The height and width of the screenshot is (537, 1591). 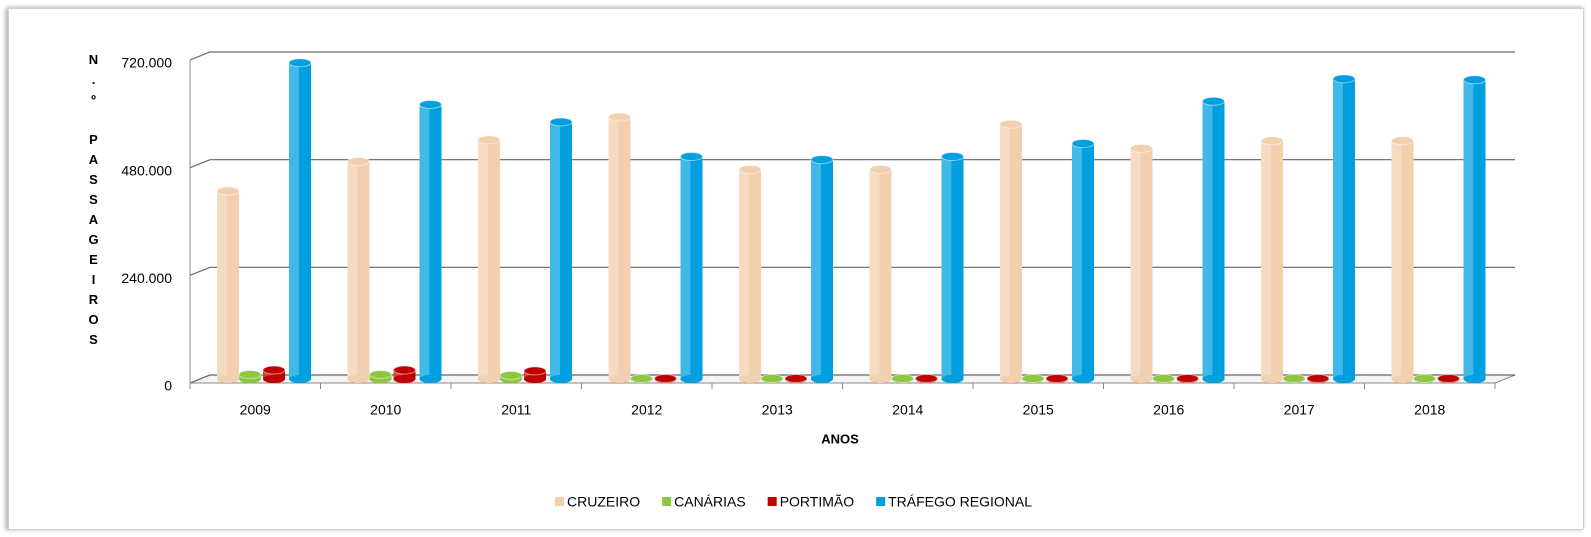 I want to click on x-tick-label: 2014, so click(x=907, y=410).